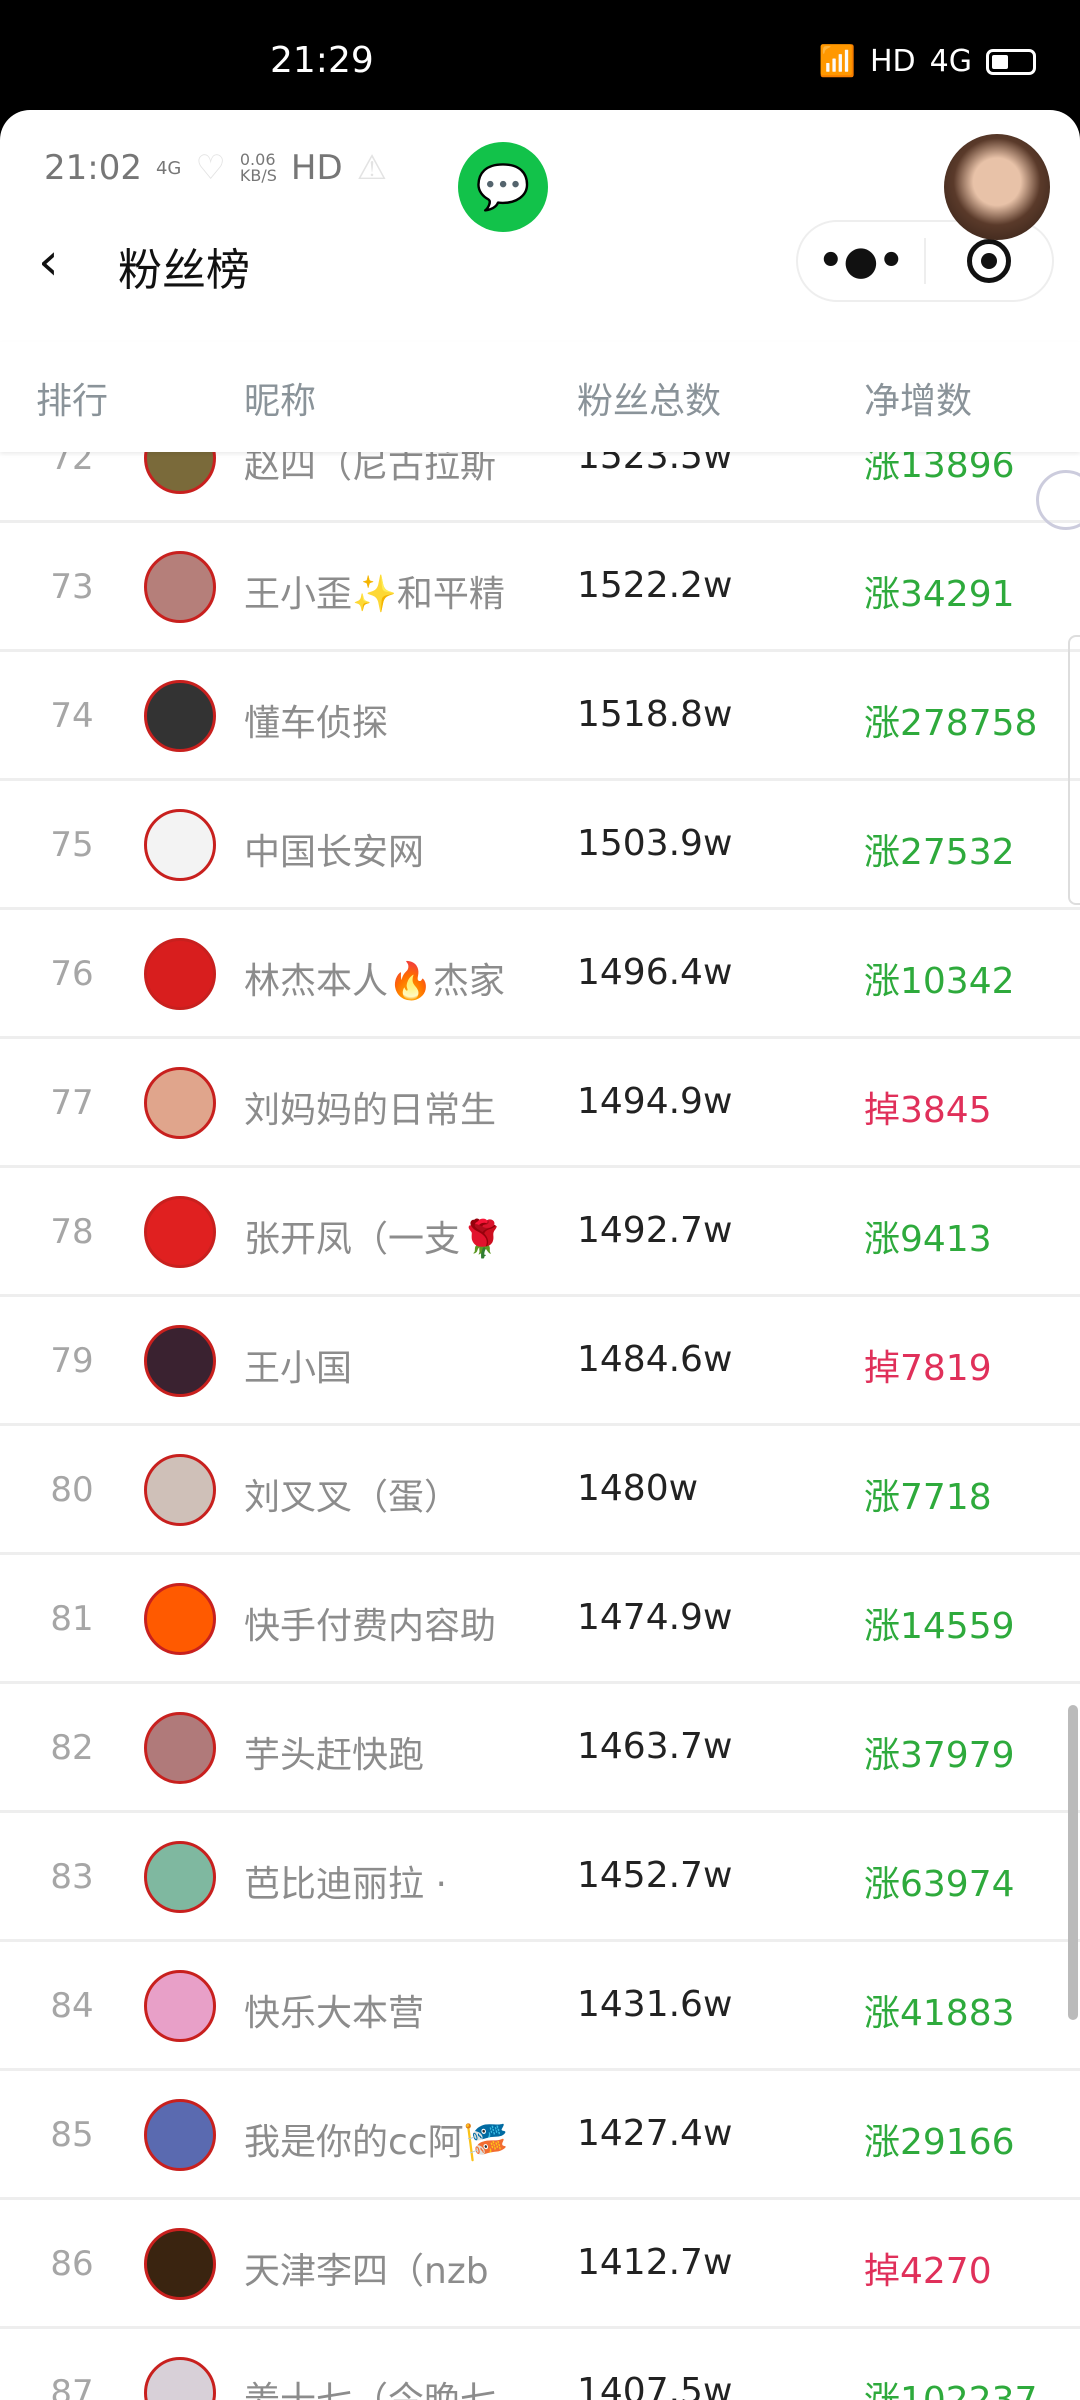  I want to click on net-change: 掉4270, so click(928, 2271).